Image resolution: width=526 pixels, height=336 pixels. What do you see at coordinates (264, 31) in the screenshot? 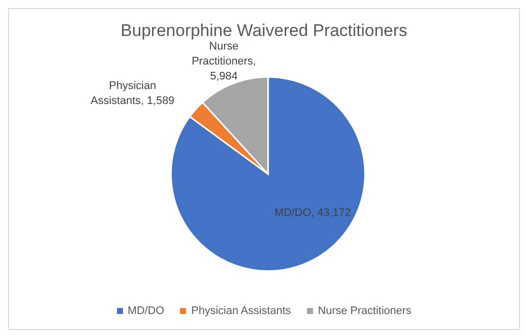
I see `chart-title: Buprenorphine Waivered Practitioners` at bounding box center [264, 31].